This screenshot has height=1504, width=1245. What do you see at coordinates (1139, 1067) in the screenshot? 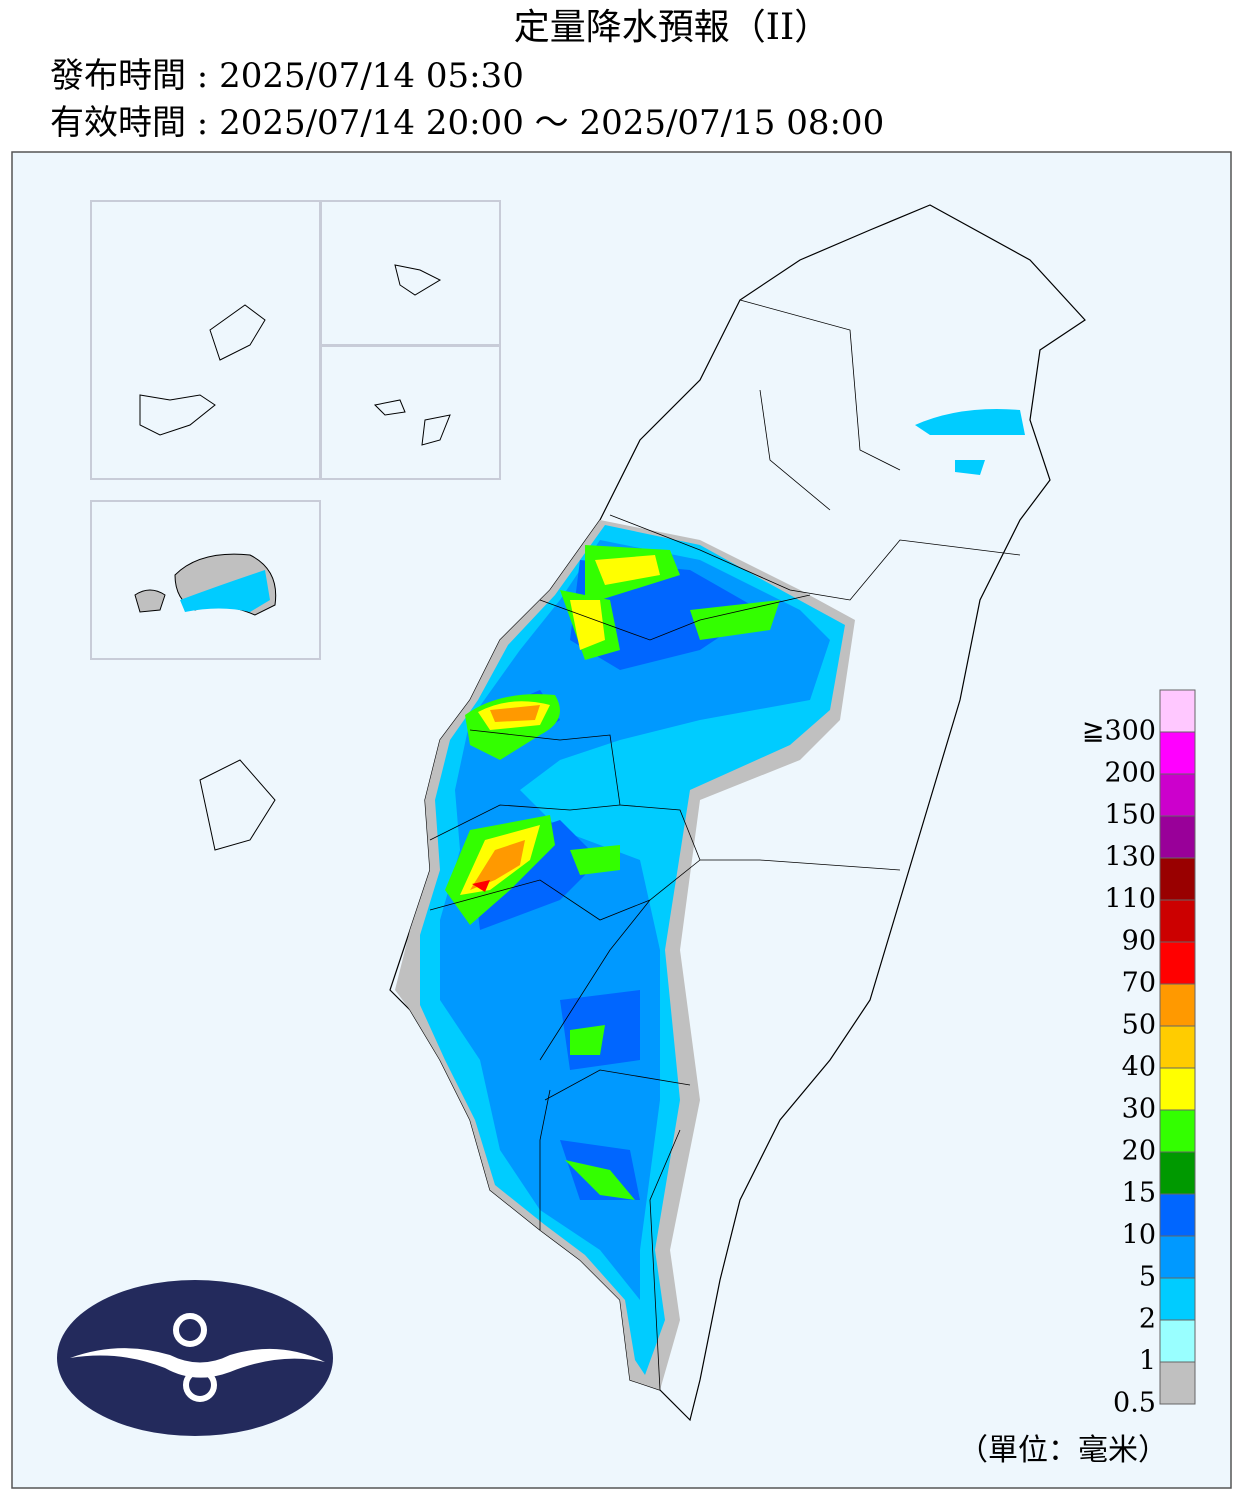
I see `legend-label: 40` at bounding box center [1139, 1067].